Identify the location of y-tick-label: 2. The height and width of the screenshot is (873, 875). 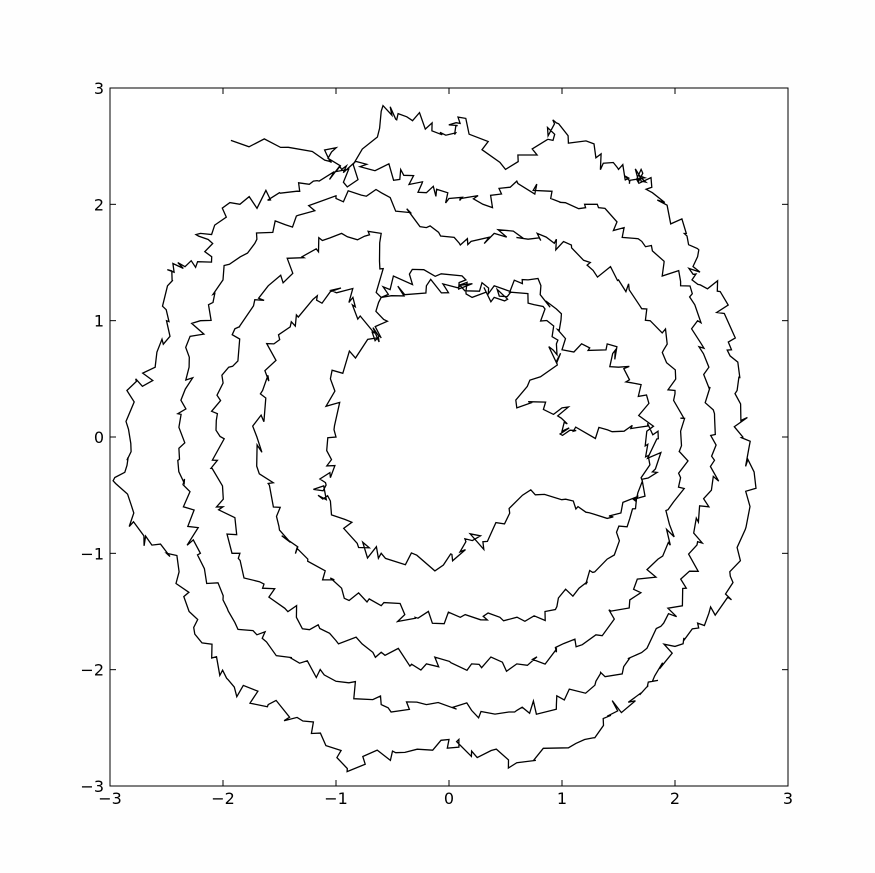
(99, 204).